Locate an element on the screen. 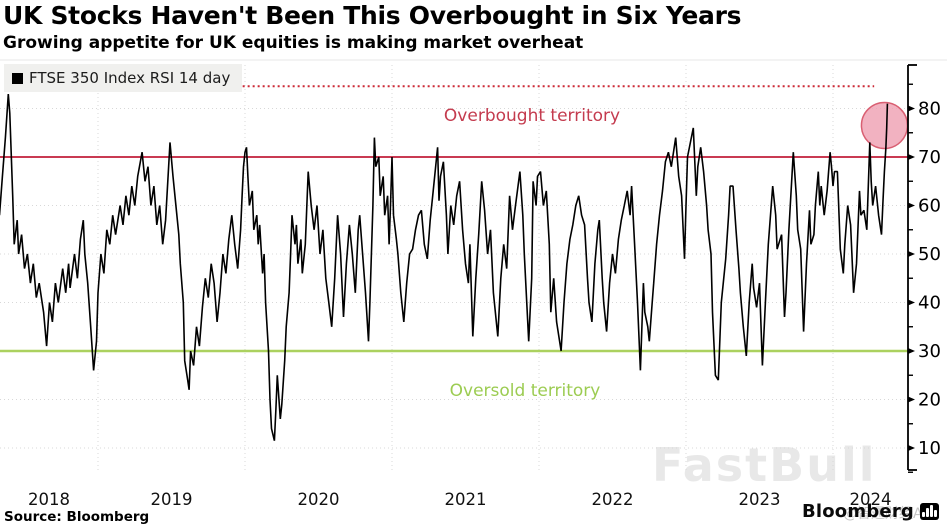 This screenshot has height=529, width=947. y-tick-label: 70 is located at coordinates (929, 157).